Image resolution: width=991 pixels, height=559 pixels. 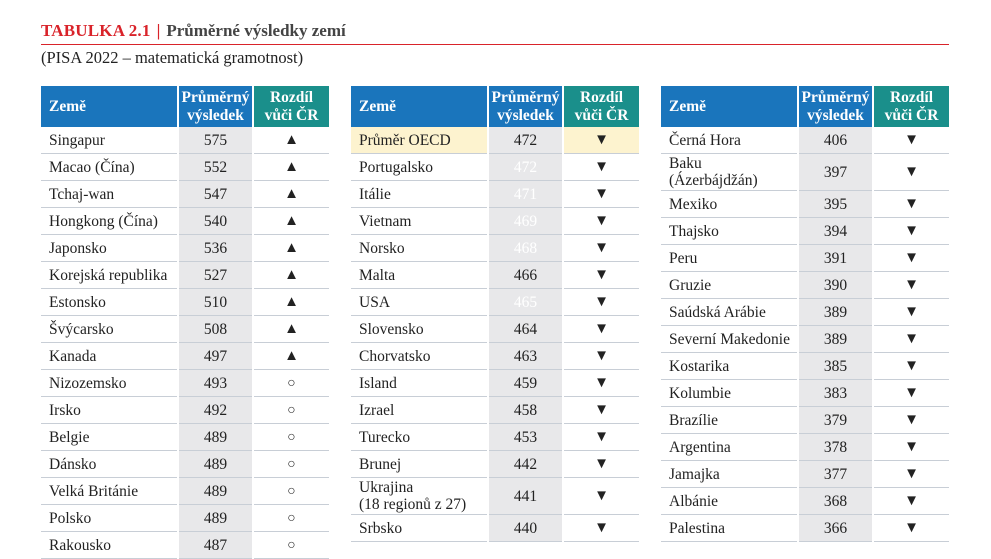 I want to click on table-row: USA 465 ▼, so click(x=495, y=302).